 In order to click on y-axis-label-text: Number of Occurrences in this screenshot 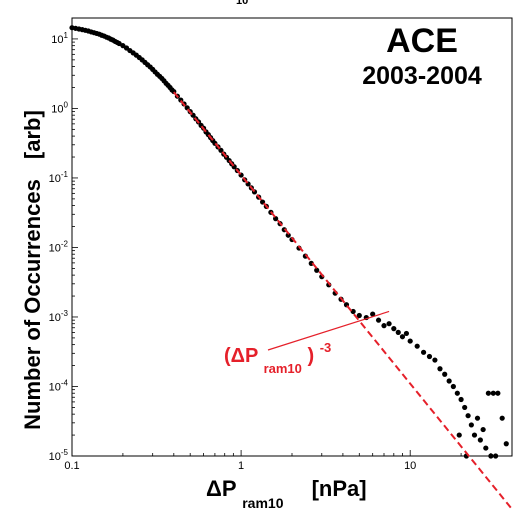, I will do `click(32, 304)`.